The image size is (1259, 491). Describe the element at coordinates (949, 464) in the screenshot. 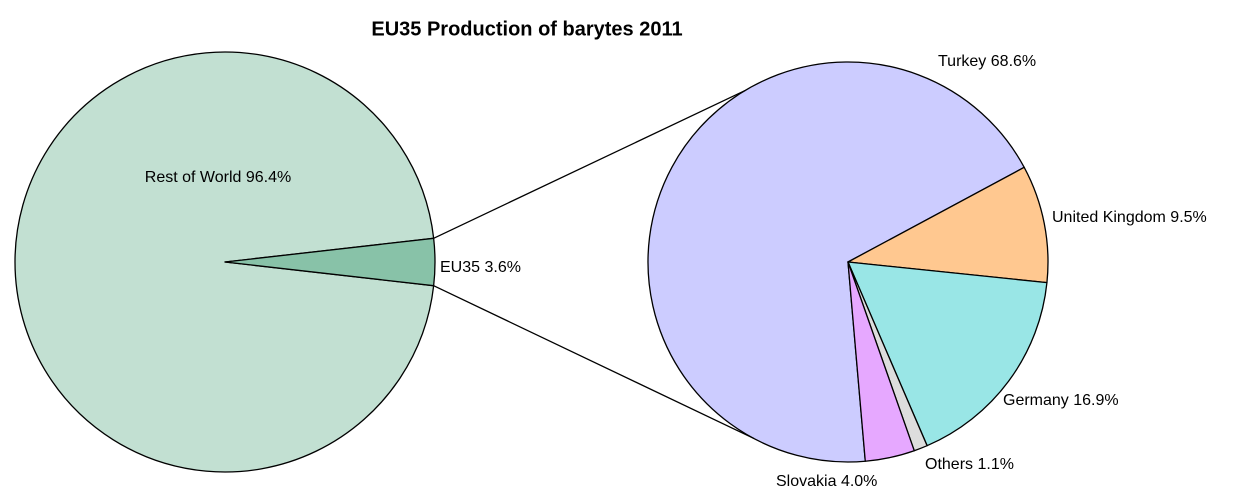

I see `slice-name: Others` at that location.